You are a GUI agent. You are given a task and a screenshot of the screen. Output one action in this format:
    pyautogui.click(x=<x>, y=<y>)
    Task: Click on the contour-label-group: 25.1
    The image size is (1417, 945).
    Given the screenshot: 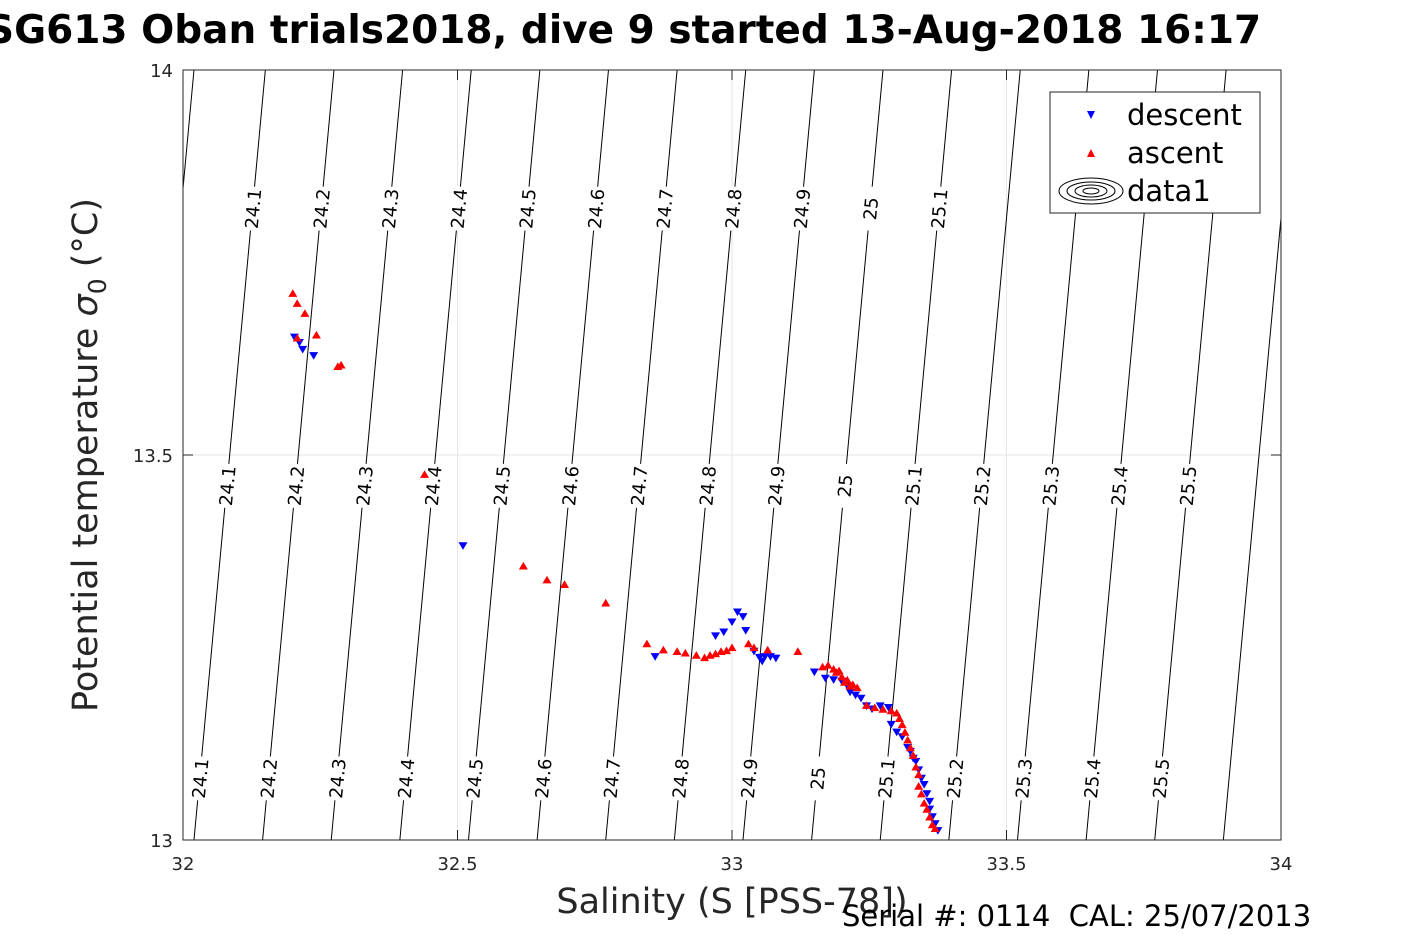 What is the action you would take?
    pyautogui.click(x=939, y=208)
    